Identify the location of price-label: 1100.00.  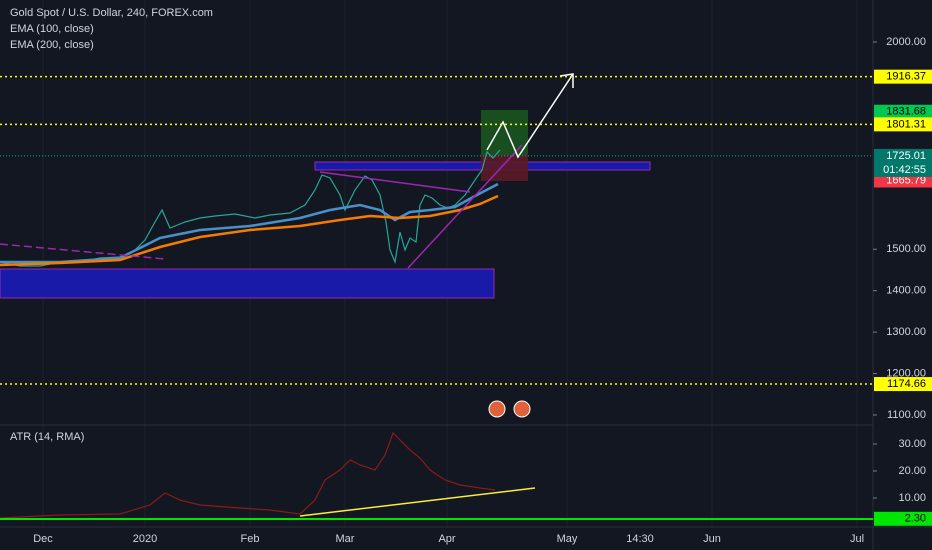
(906, 415).